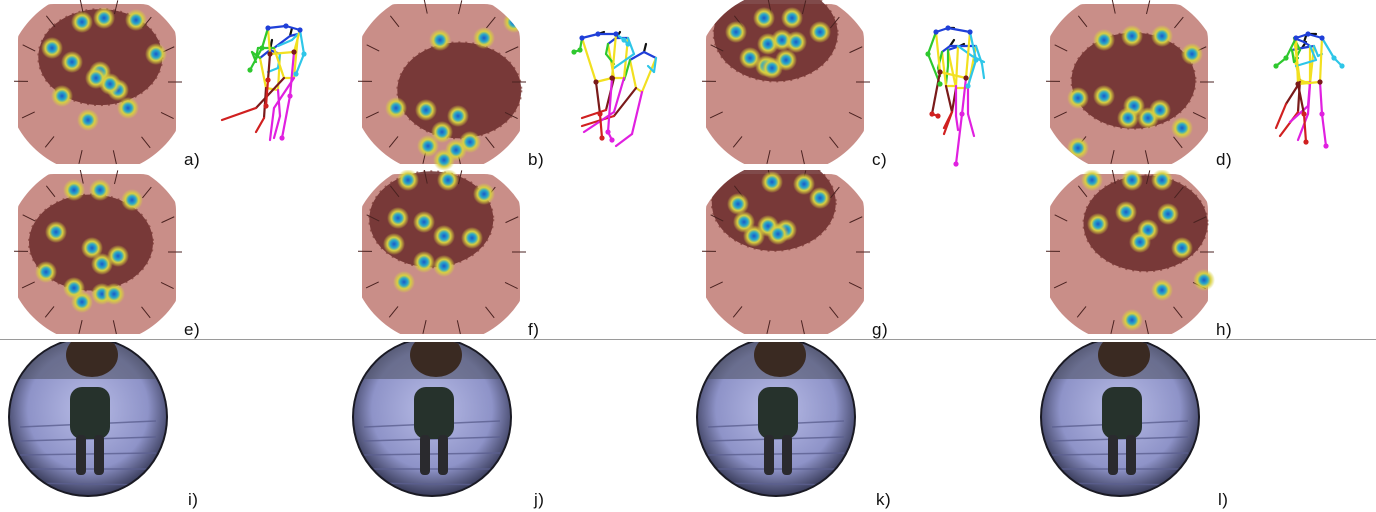 The height and width of the screenshot is (512, 1376). What do you see at coordinates (860, 85) in the screenshot?
I see `panel-c: c)` at bounding box center [860, 85].